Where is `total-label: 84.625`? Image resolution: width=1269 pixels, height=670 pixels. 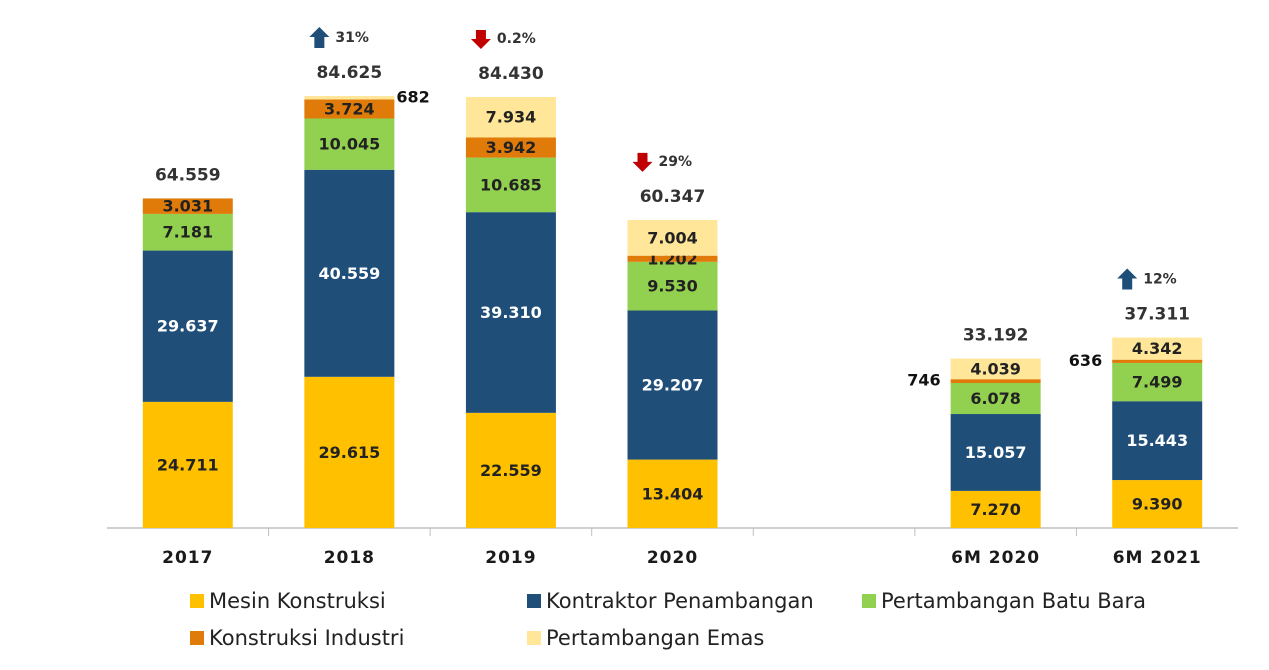 total-label: 84.625 is located at coordinates (350, 73).